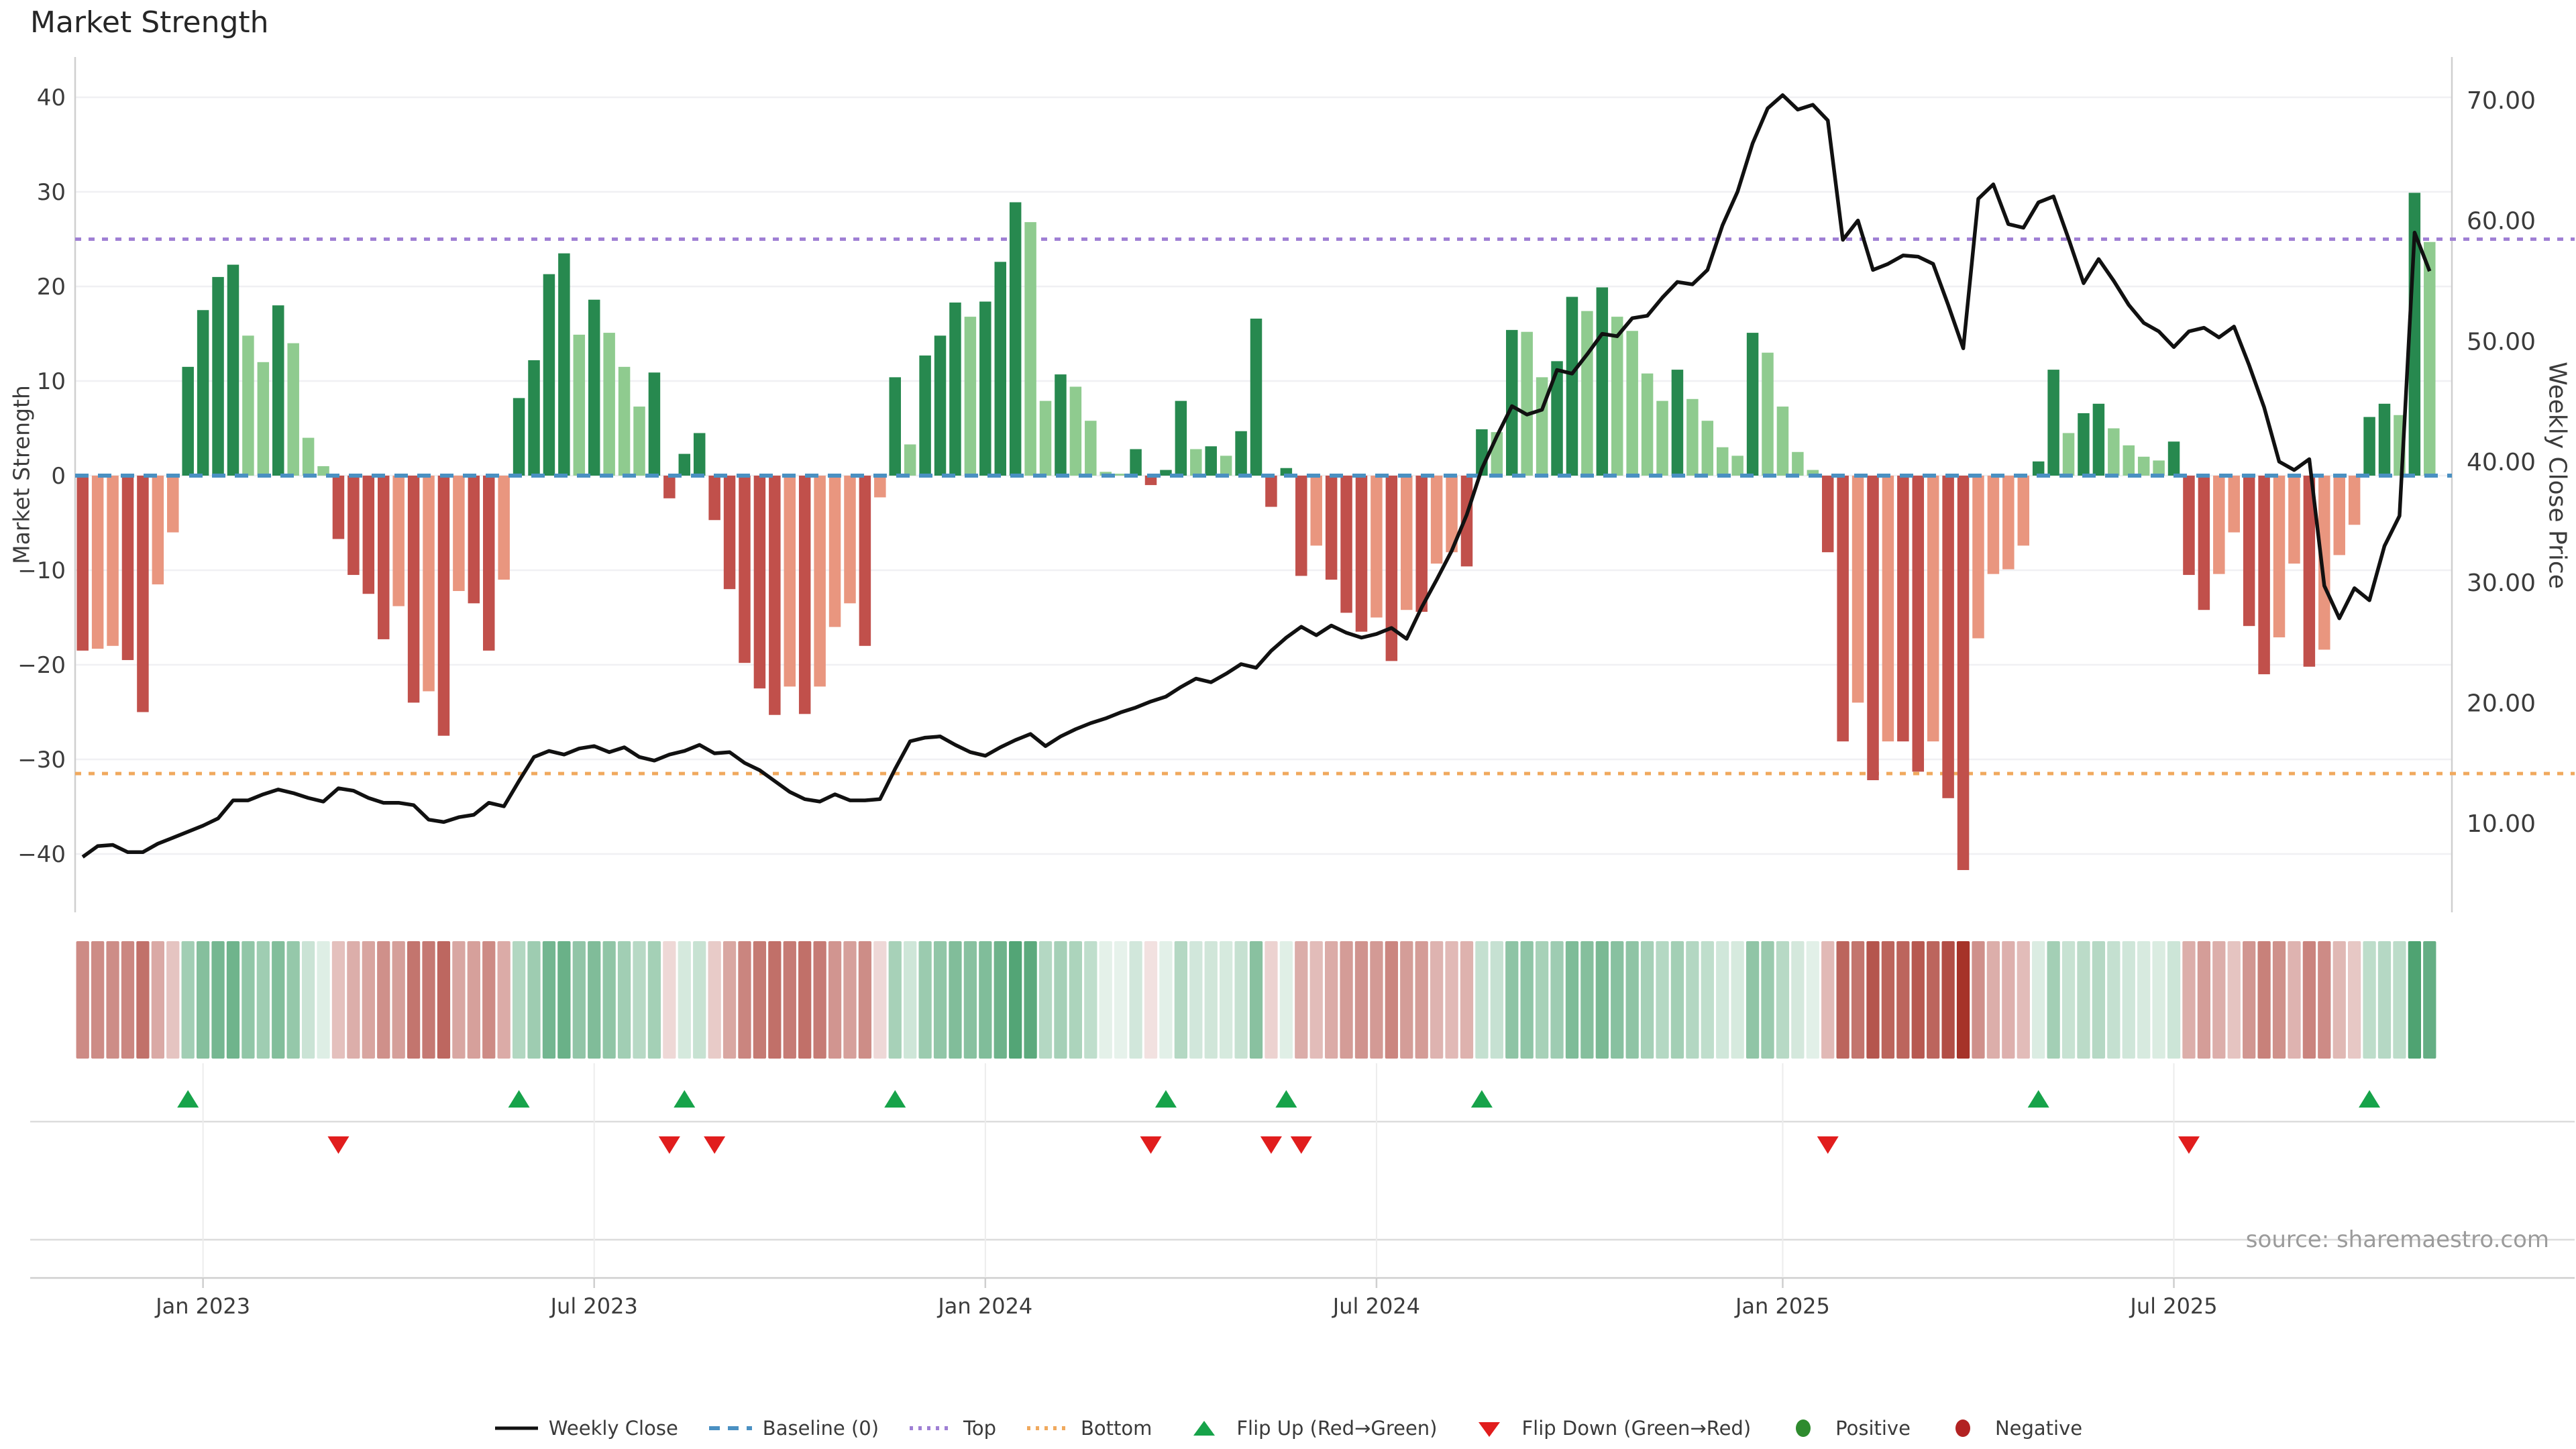 The image size is (2576, 1449). What do you see at coordinates (820, 1428) in the screenshot?
I see `legend-label: Baseline (0)` at bounding box center [820, 1428].